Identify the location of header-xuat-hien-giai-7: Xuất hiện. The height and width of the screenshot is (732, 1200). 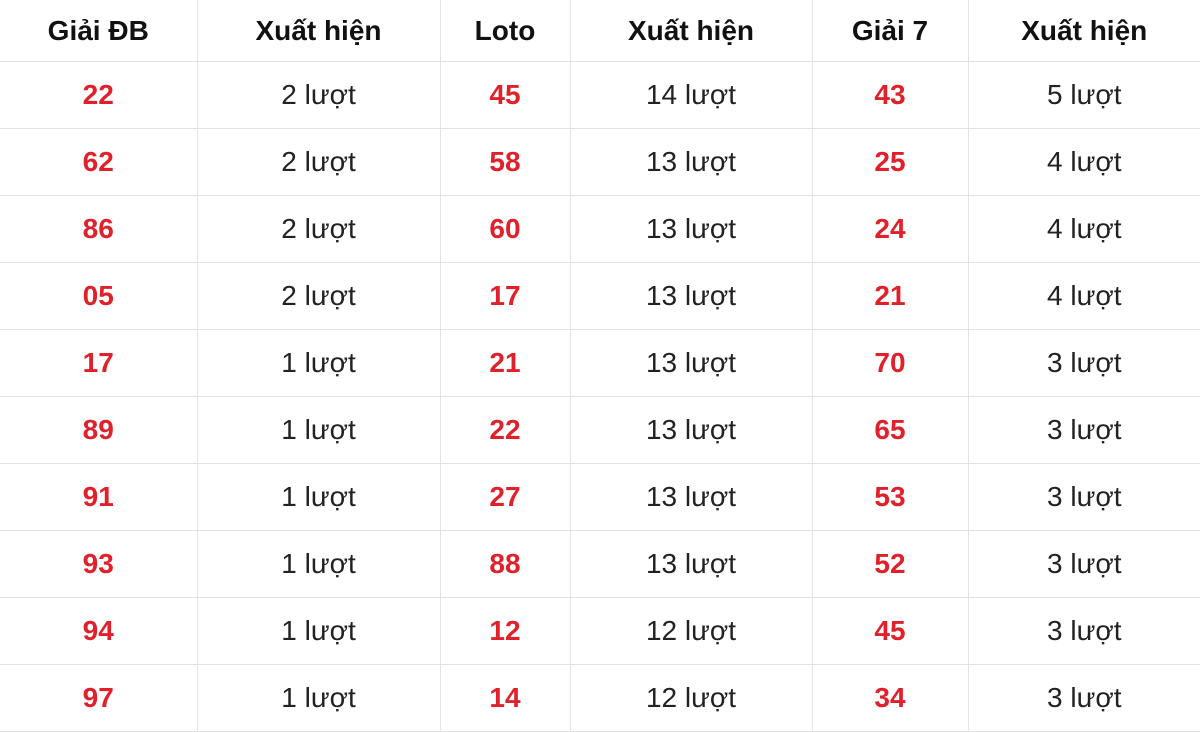
(1083, 31).